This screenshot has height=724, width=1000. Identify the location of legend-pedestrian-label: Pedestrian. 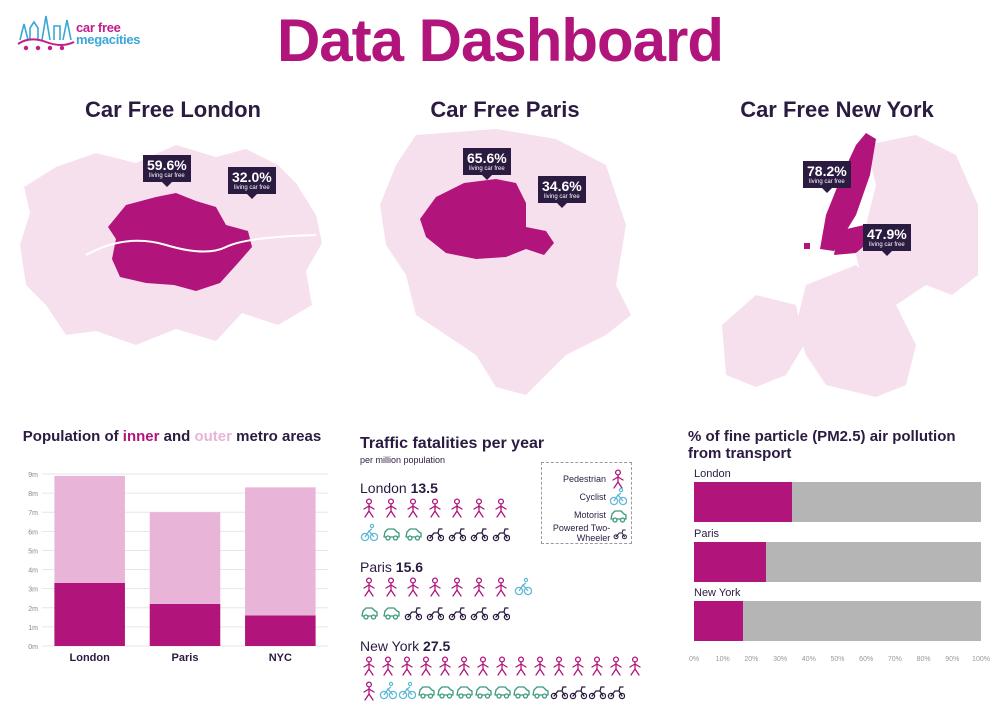
(584, 479).